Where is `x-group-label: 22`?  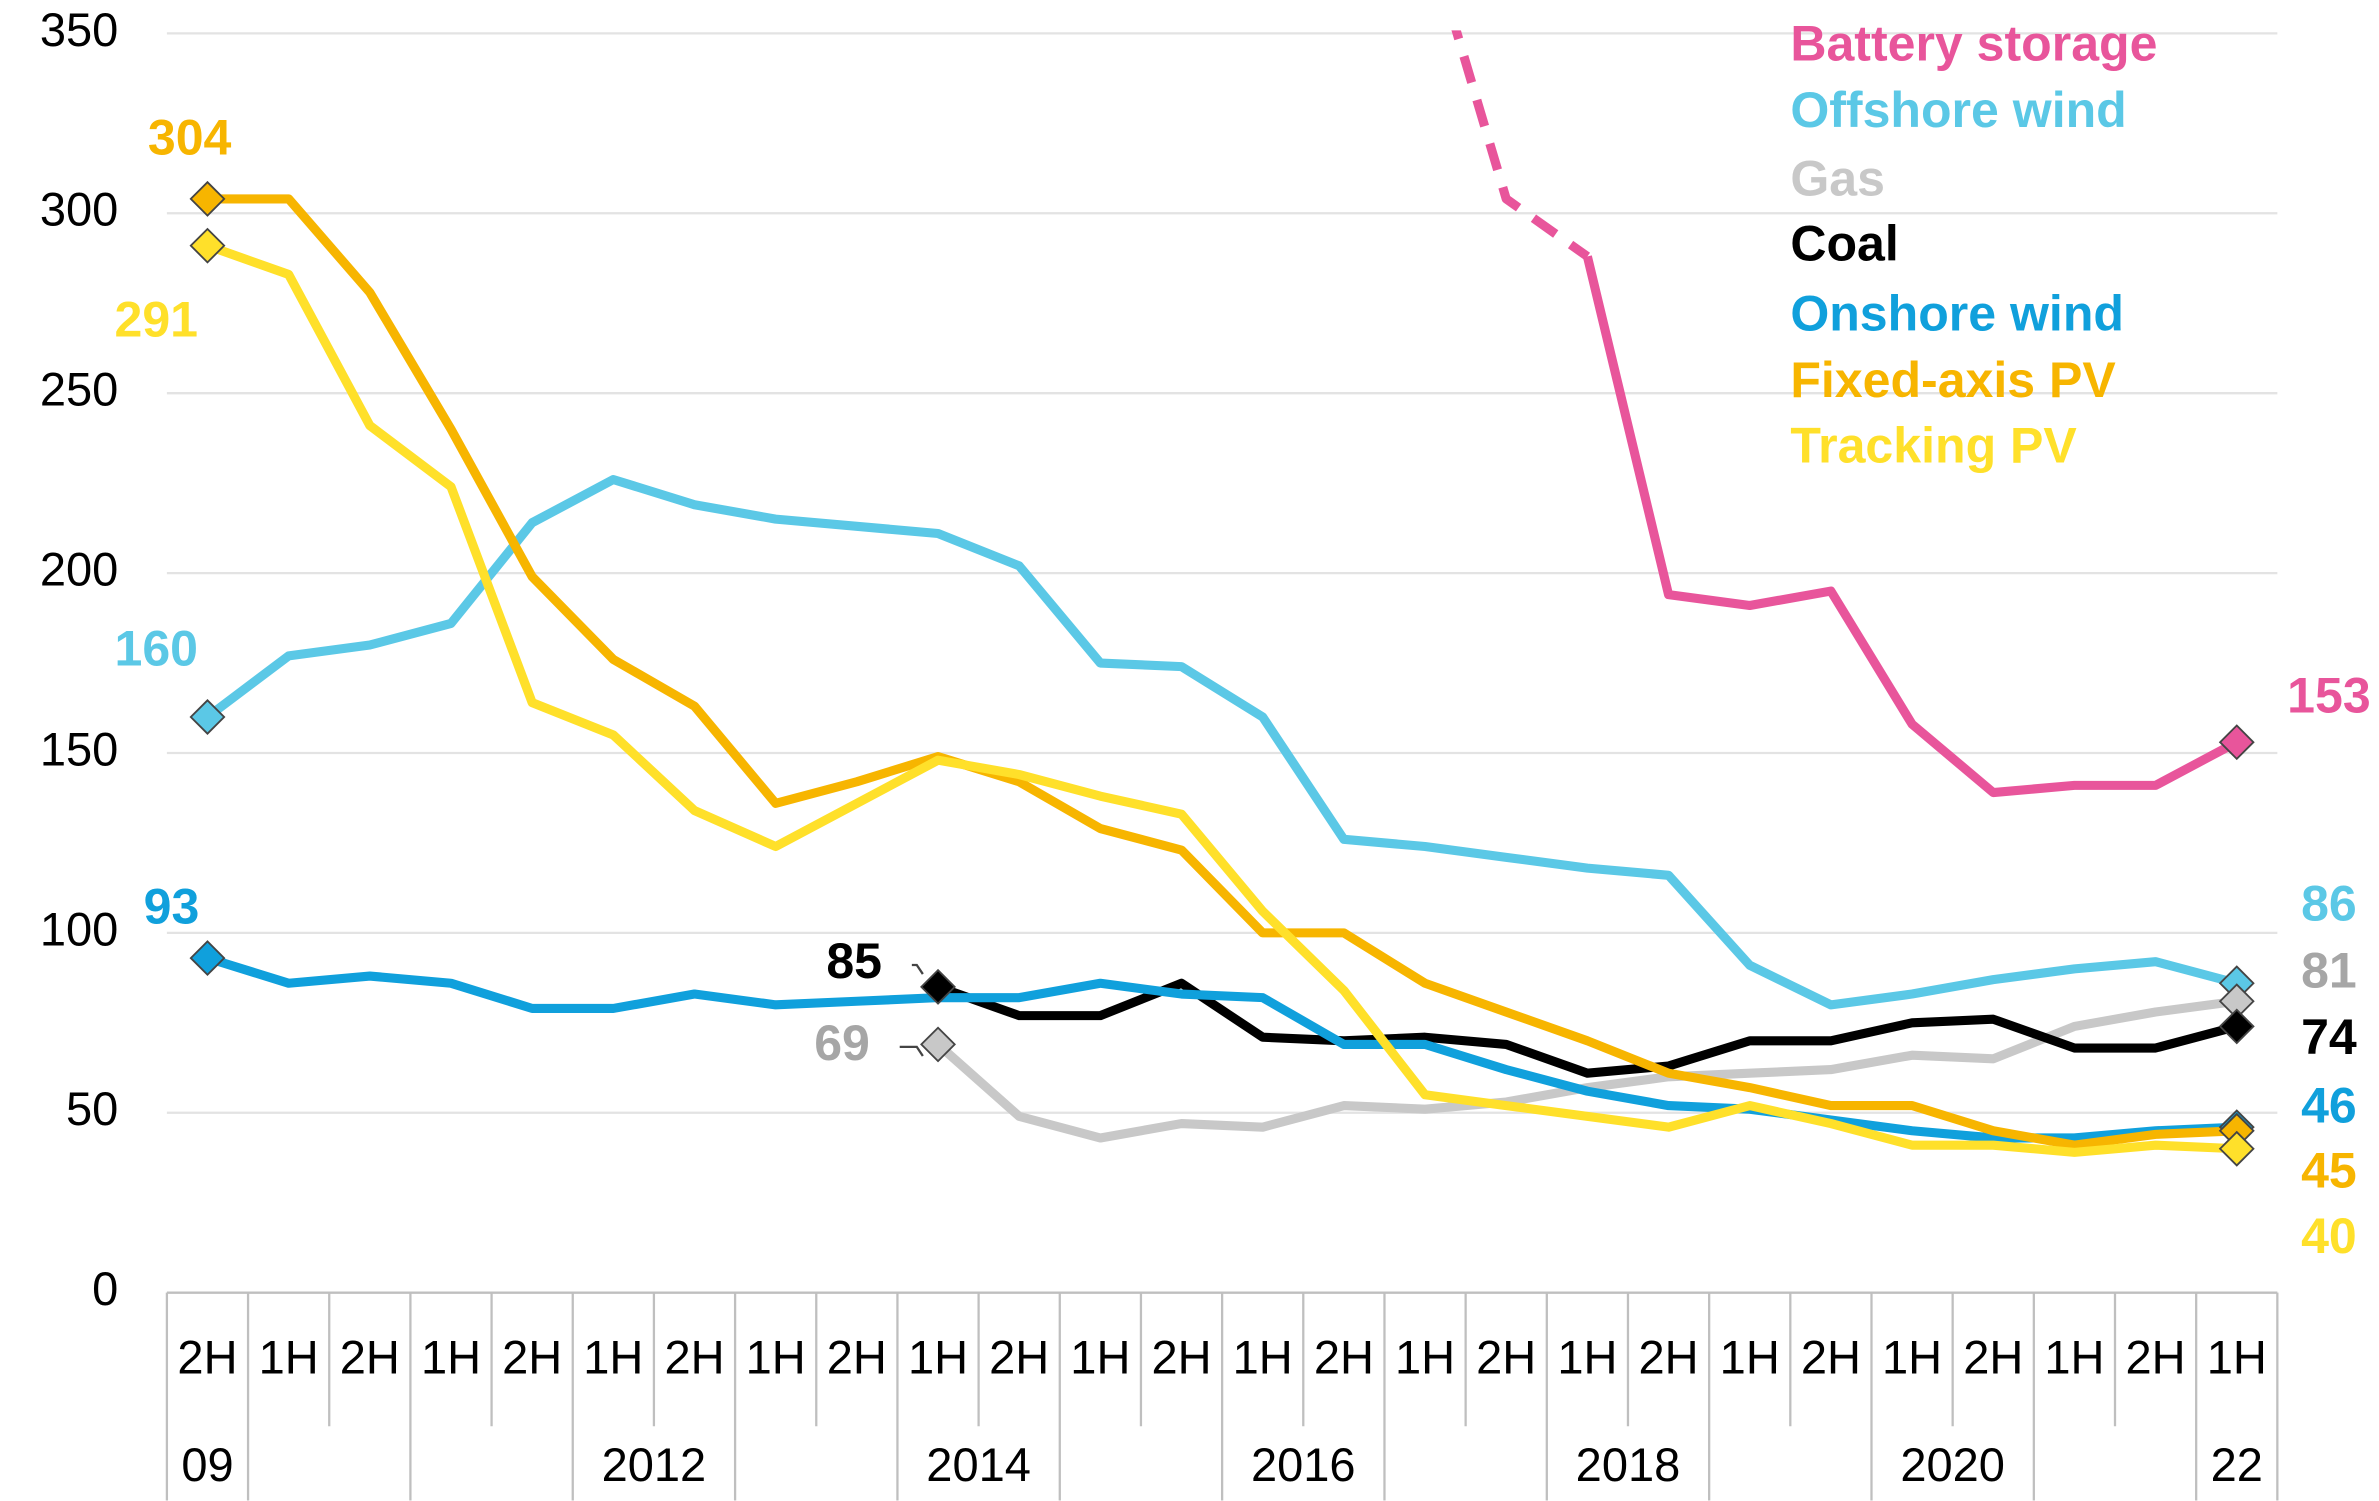
x-group-label: 22 is located at coordinates (2237, 1464).